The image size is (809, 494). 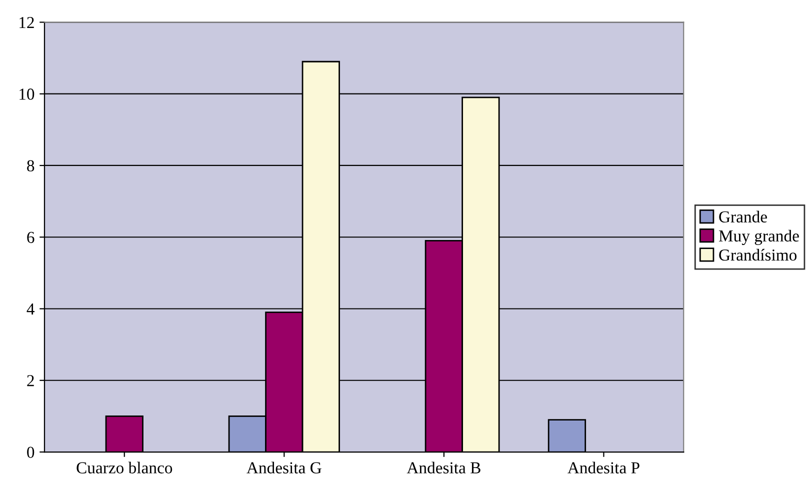 I want to click on y-tick-label: 10, so click(x=27, y=94).